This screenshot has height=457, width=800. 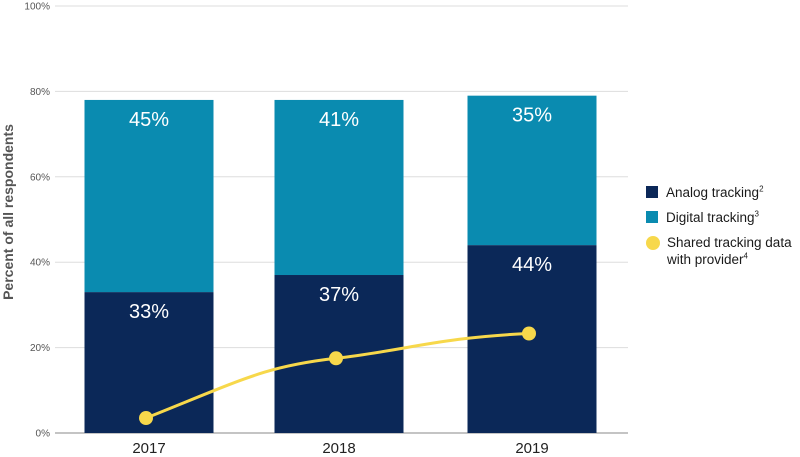 What do you see at coordinates (756, 214) in the screenshot?
I see `legend-footnote-digital: 3` at bounding box center [756, 214].